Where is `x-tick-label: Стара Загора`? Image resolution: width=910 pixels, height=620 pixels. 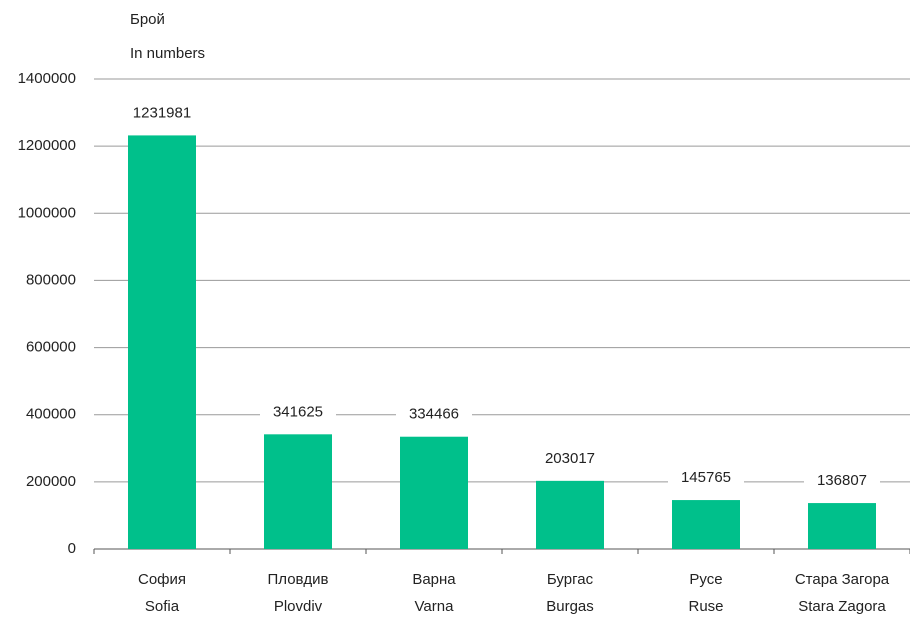 x-tick-label: Стара Загора is located at coordinates (842, 579).